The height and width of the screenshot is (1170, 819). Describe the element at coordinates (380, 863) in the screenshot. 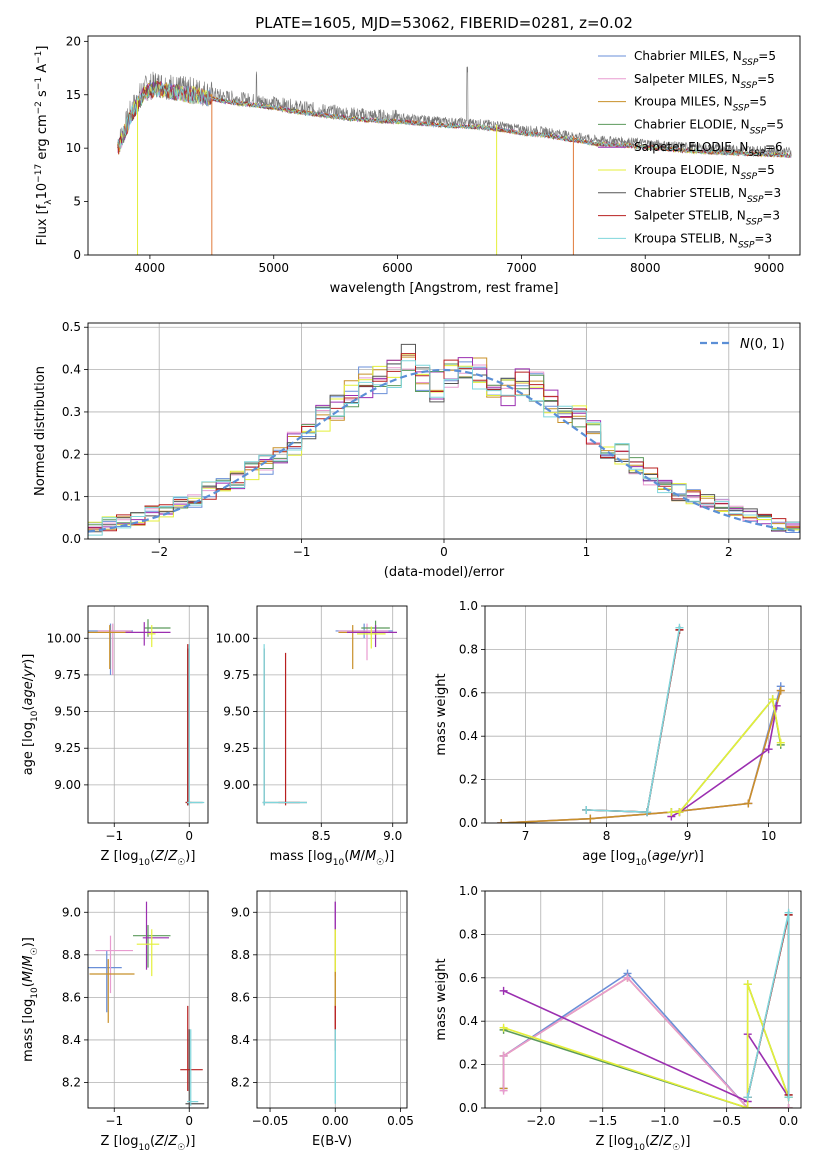

I see `x-axis-label-part: ☉` at that location.